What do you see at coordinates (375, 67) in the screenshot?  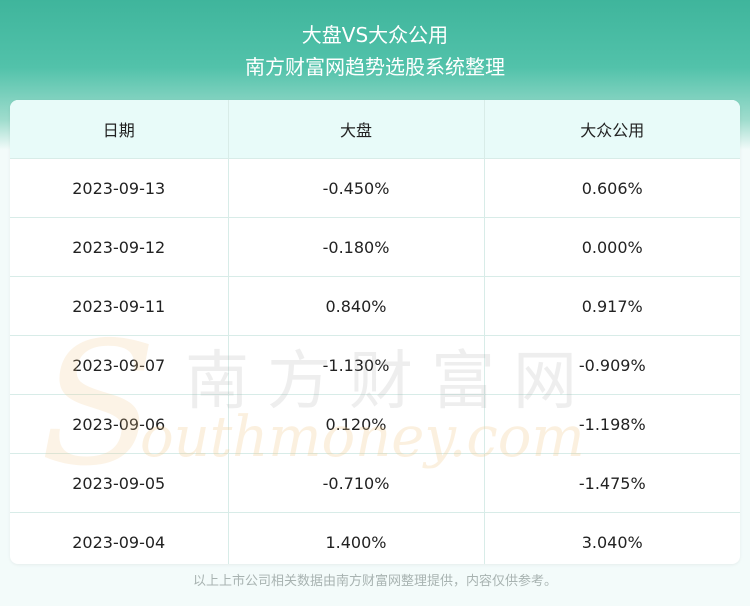 I see `page-subtitle: 南方财富网趋势选股系统整理` at bounding box center [375, 67].